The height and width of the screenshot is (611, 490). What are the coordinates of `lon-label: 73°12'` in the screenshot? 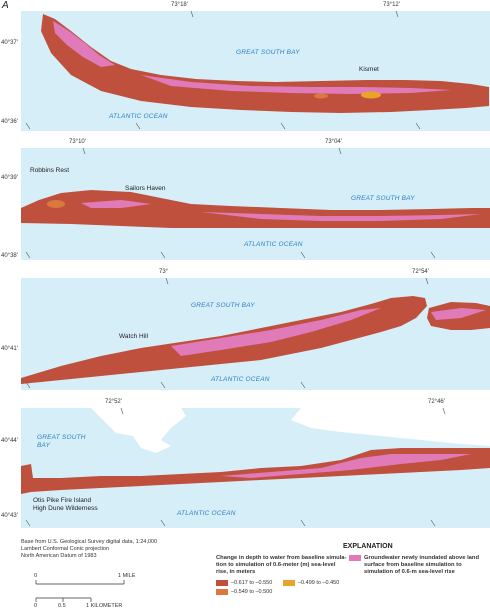 It's located at (391, 5).